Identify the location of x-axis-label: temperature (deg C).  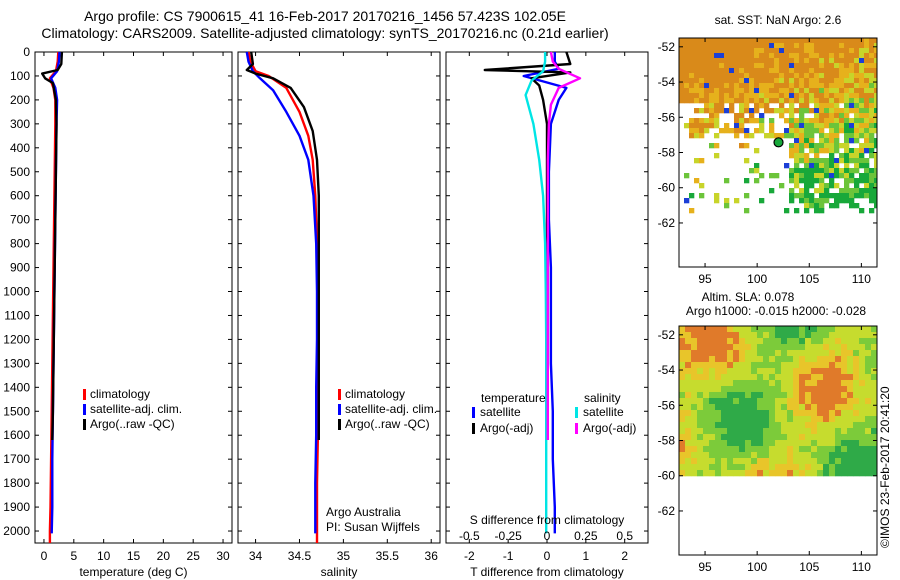
(133, 572).